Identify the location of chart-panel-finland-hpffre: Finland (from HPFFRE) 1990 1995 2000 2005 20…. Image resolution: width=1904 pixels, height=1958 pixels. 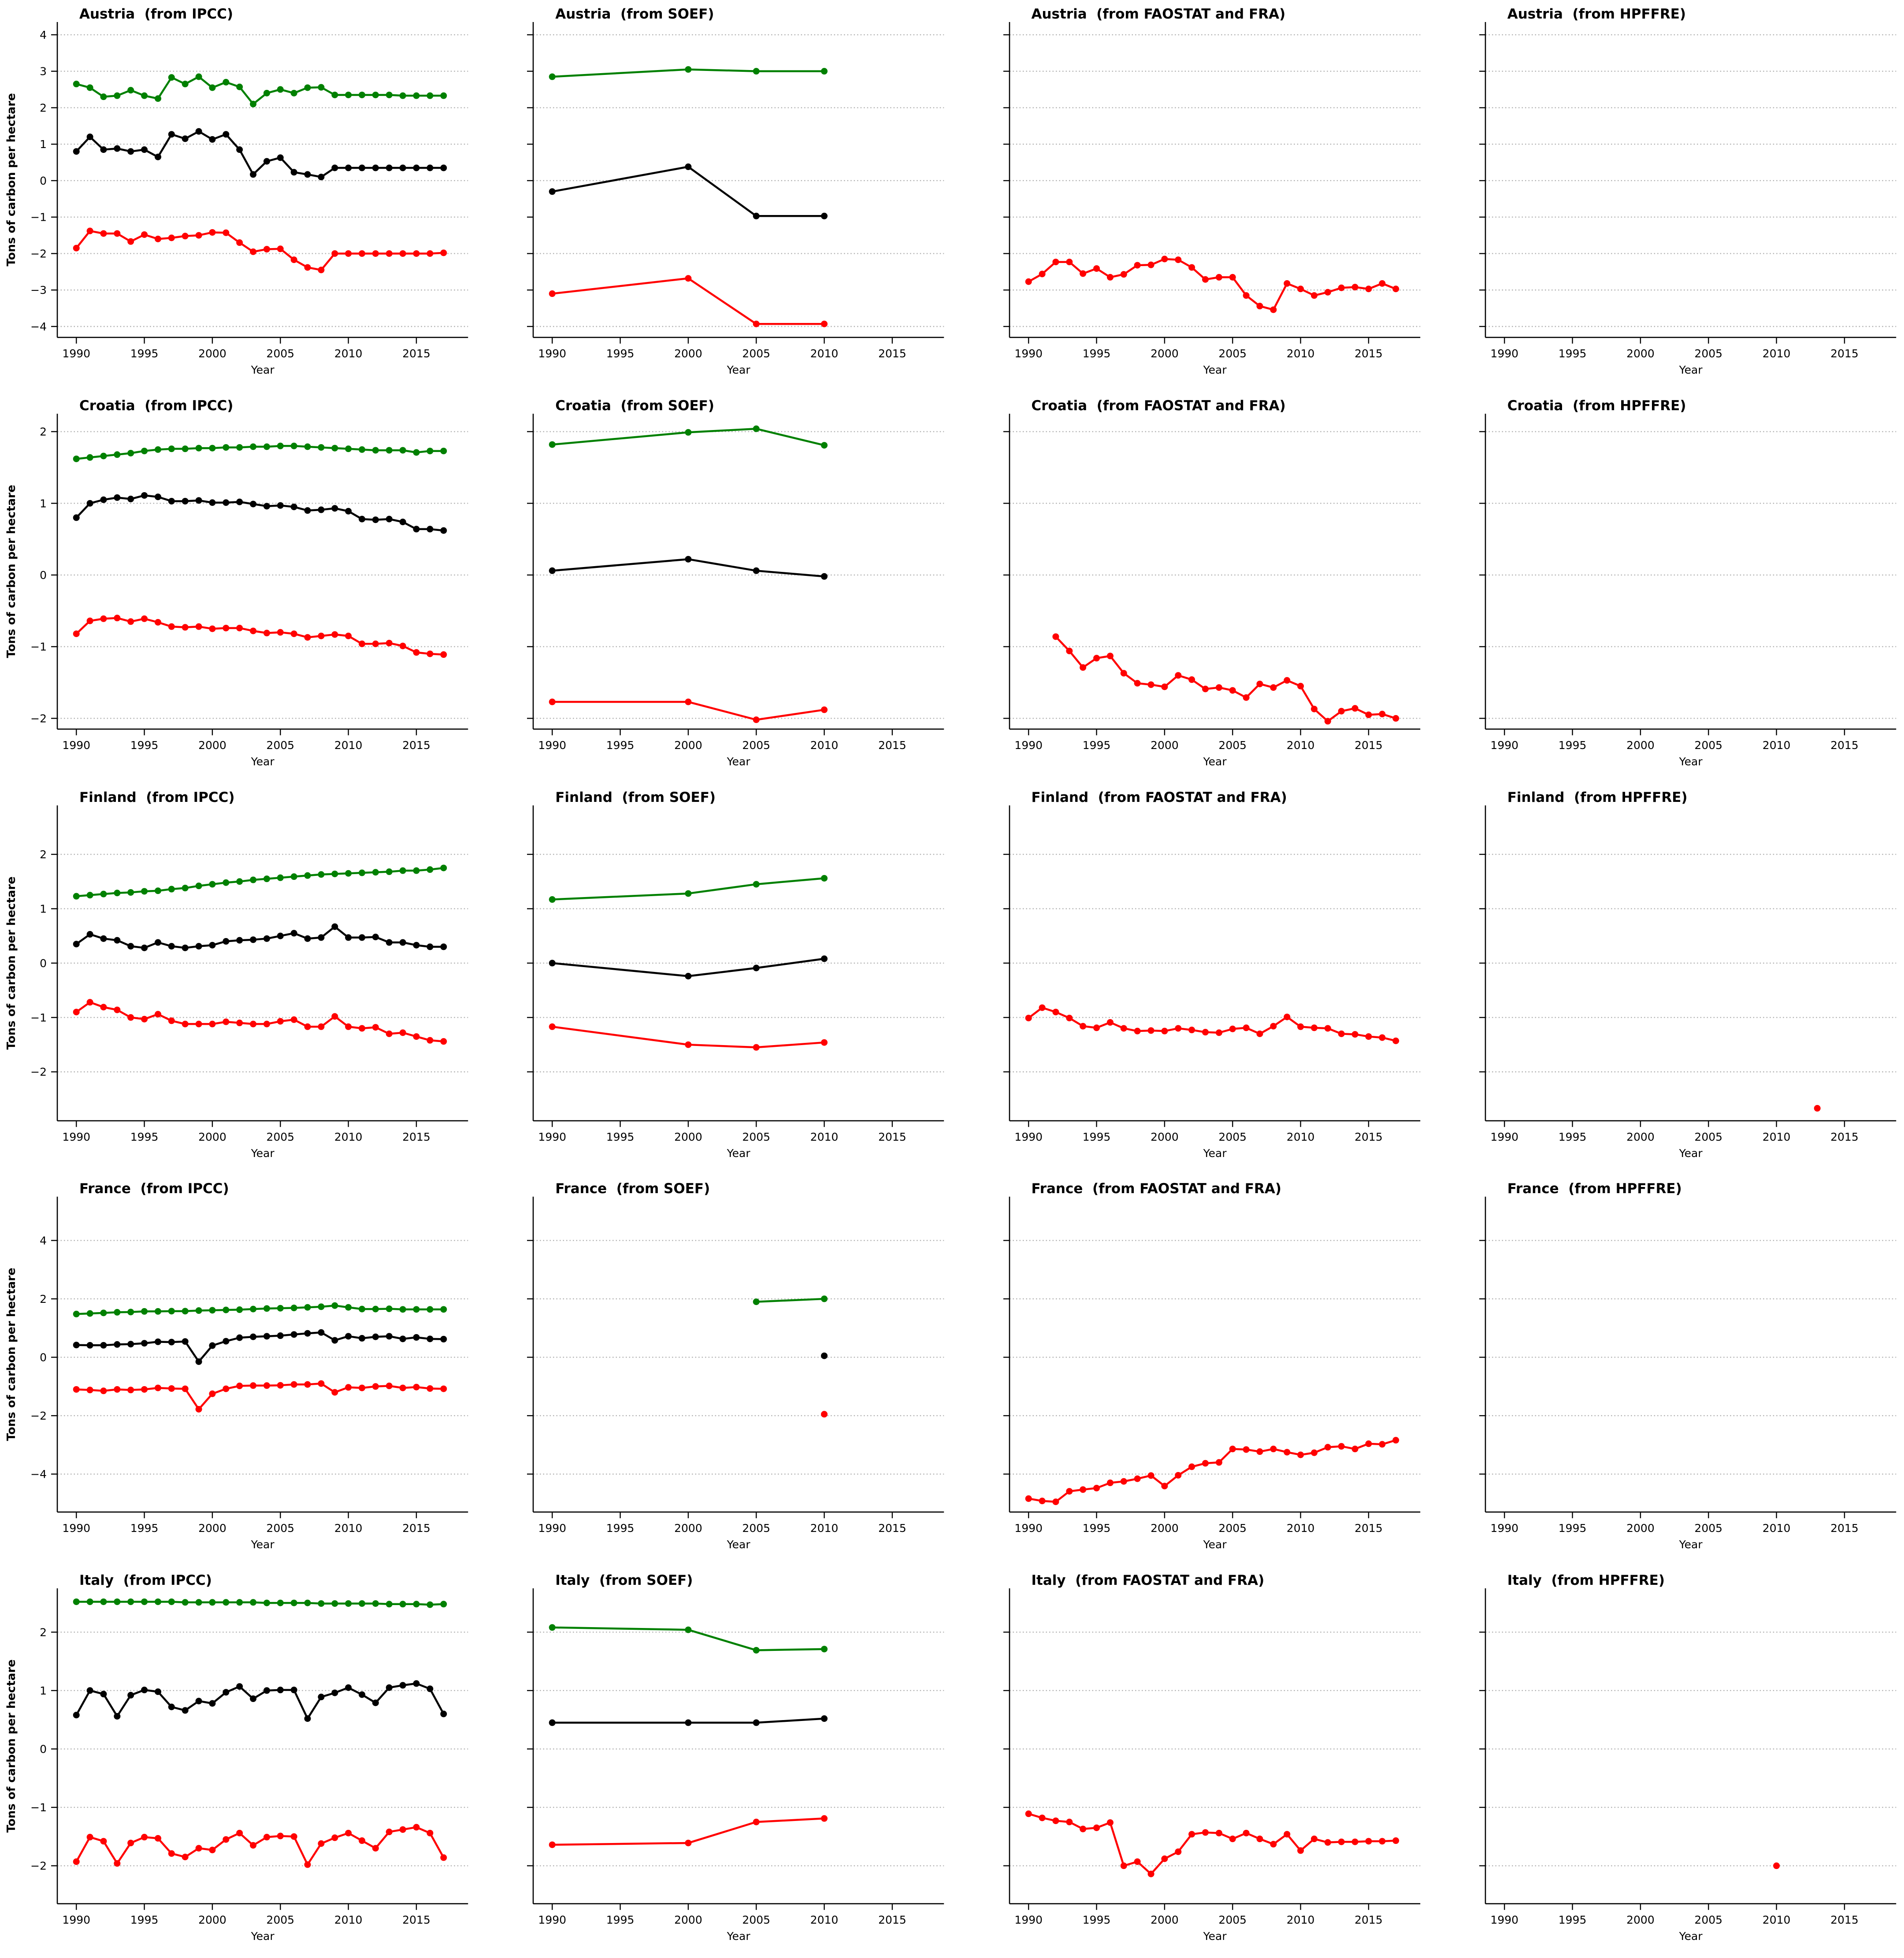
(1666, 979).